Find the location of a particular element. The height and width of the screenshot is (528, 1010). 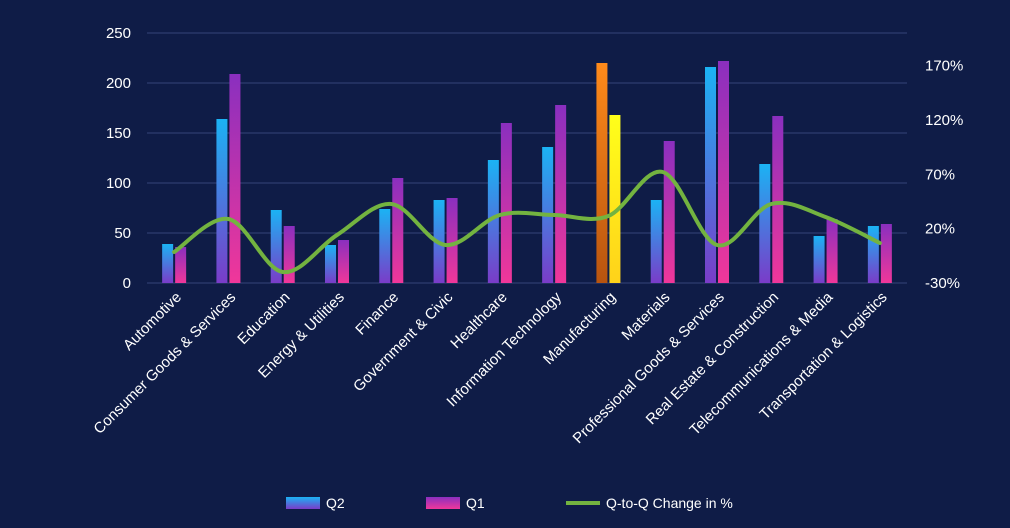

change-line is located at coordinates (527, 222).